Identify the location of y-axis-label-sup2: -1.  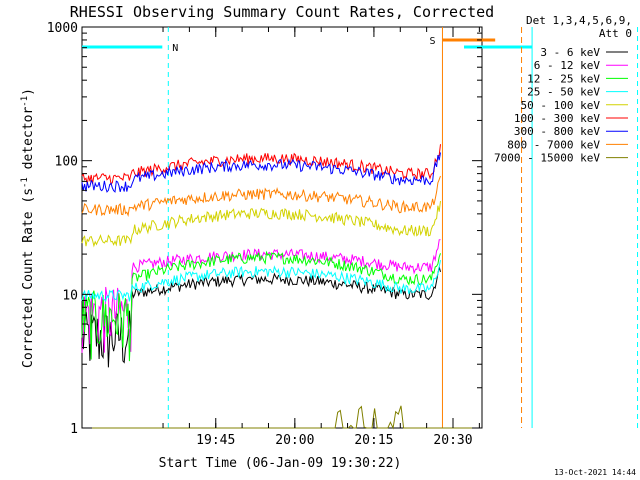
(25, 101).